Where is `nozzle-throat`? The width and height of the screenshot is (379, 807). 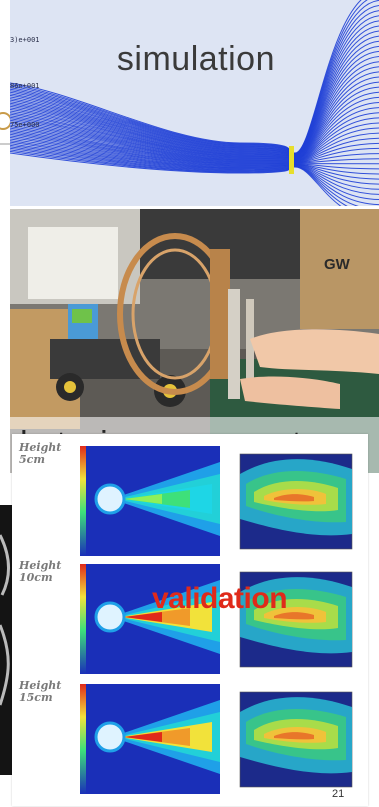 nozzle-throat is located at coordinates (291, 160).